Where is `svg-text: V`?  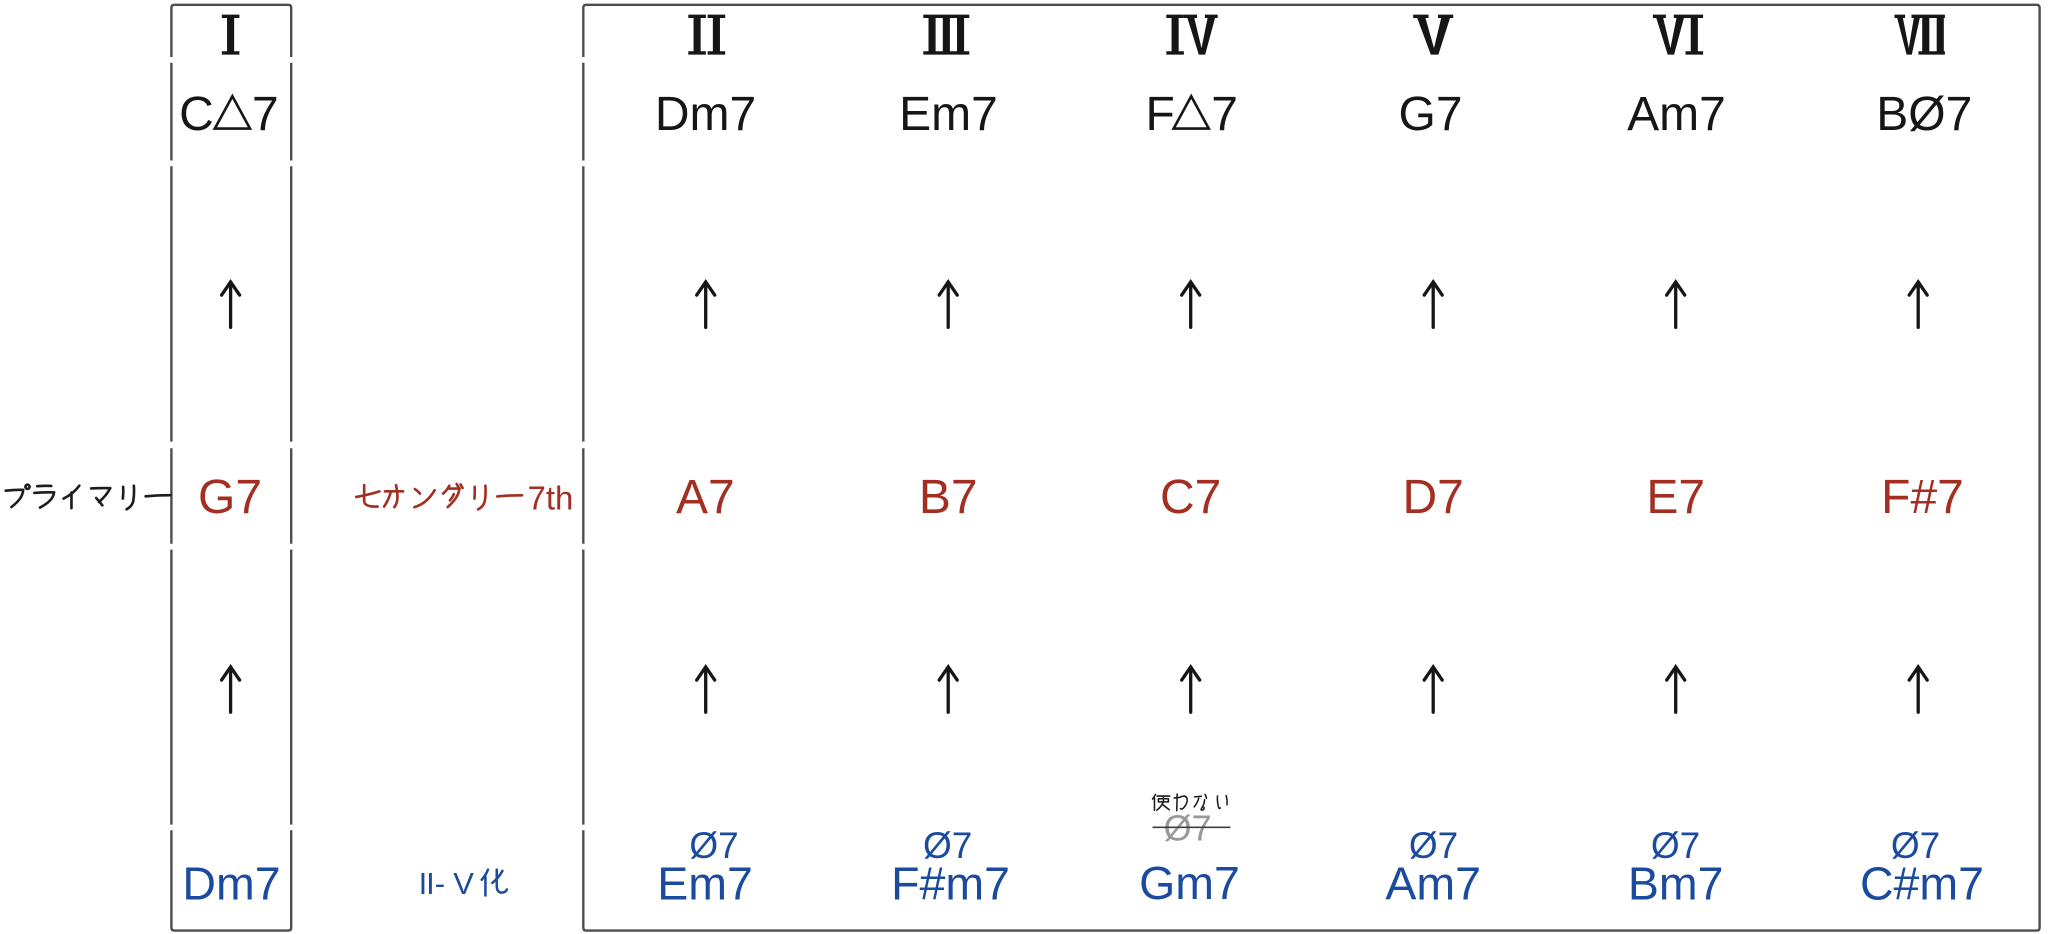
svg-text: V is located at coordinates (463, 883).